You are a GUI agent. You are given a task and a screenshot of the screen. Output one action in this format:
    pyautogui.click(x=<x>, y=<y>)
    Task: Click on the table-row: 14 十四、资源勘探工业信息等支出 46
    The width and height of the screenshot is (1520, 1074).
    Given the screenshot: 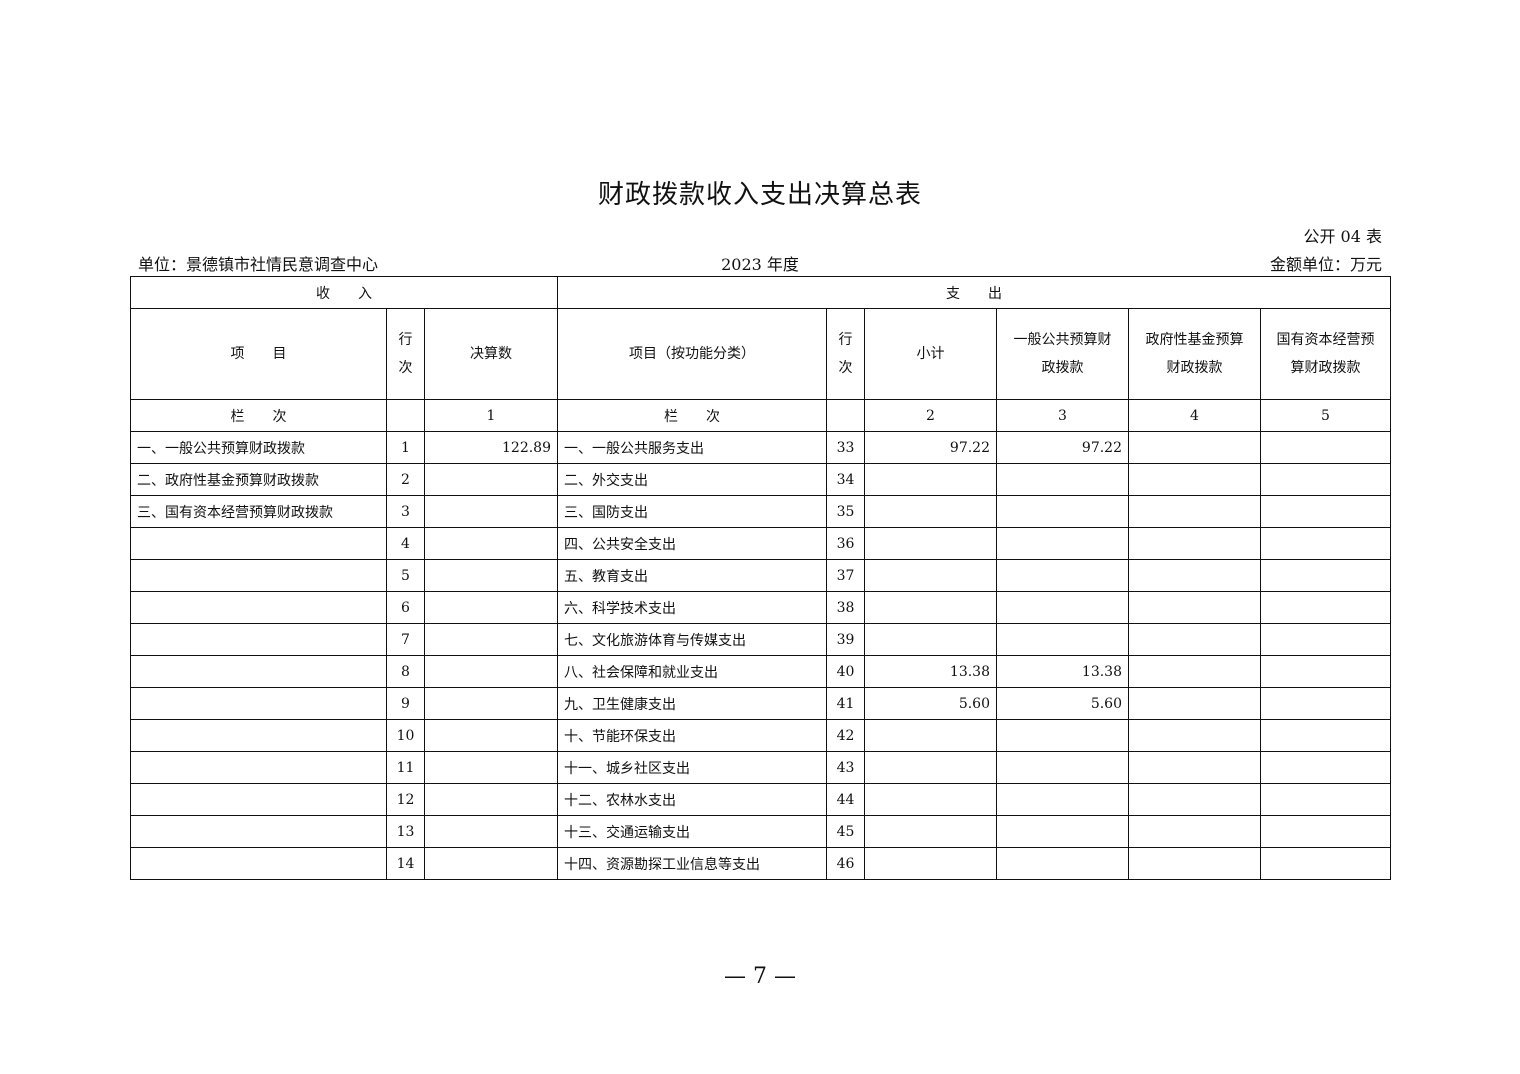 What is the action you would take?
    pyautogui.click(x=760, y=863)
    